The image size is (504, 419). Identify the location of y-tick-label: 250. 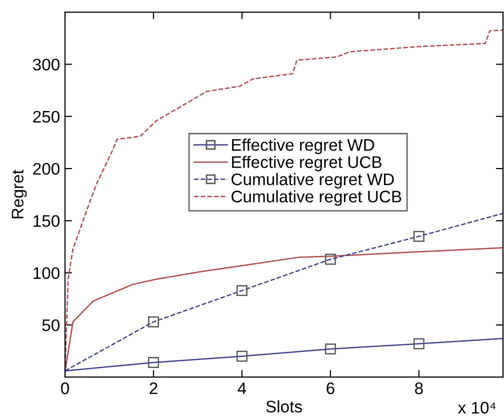
(46, 116).